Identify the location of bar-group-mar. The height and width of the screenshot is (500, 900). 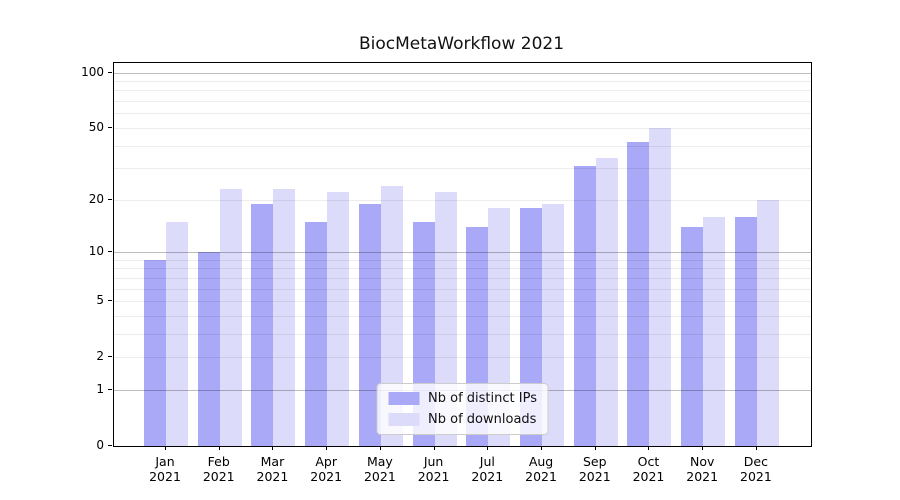
(273, 254).